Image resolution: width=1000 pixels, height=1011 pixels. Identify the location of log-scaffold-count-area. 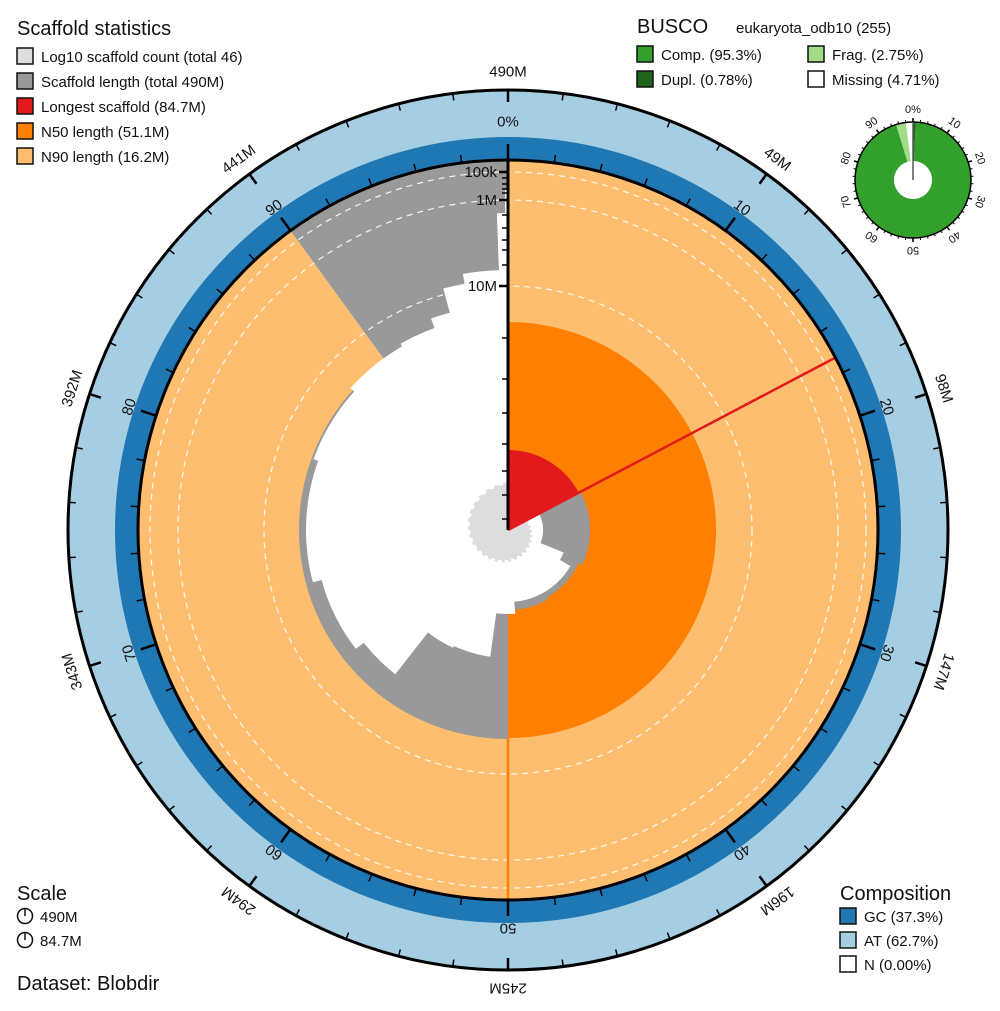
(500, 522).